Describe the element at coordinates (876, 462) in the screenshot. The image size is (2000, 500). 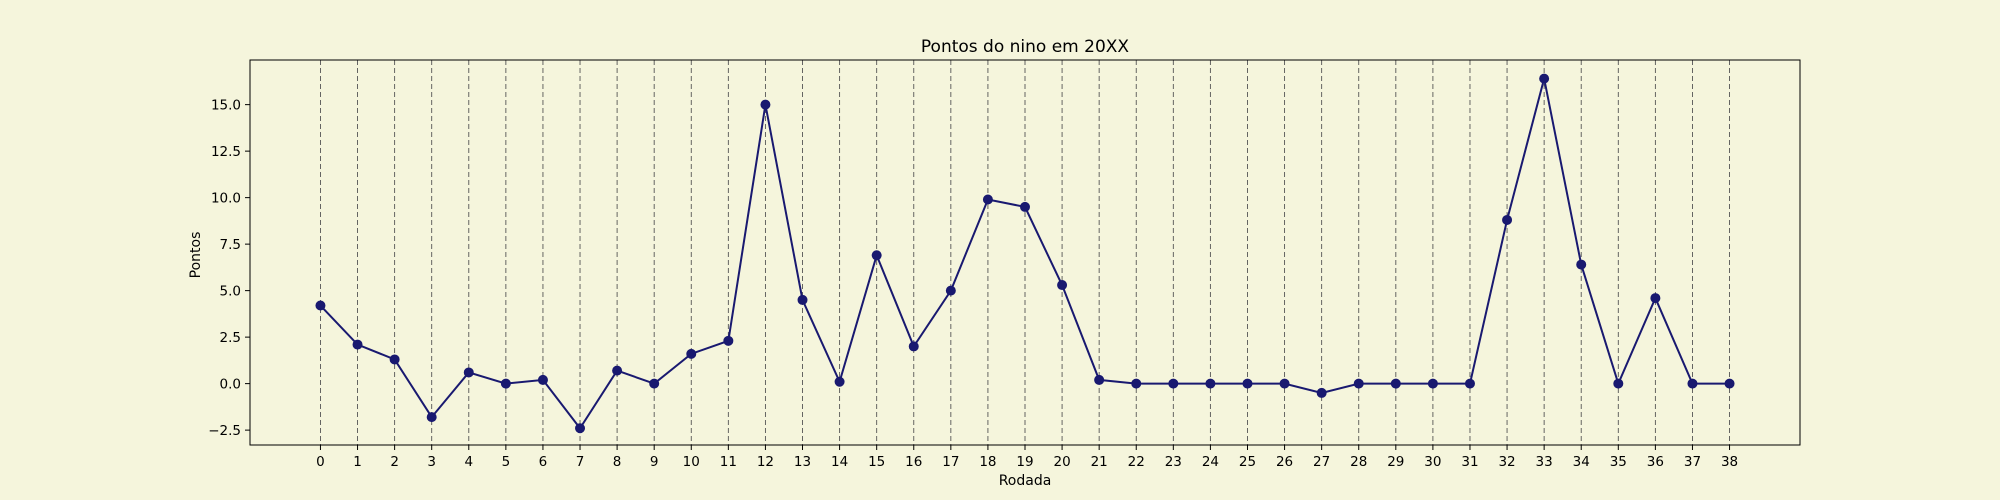
I see `x-tick-label: 15` at that location.